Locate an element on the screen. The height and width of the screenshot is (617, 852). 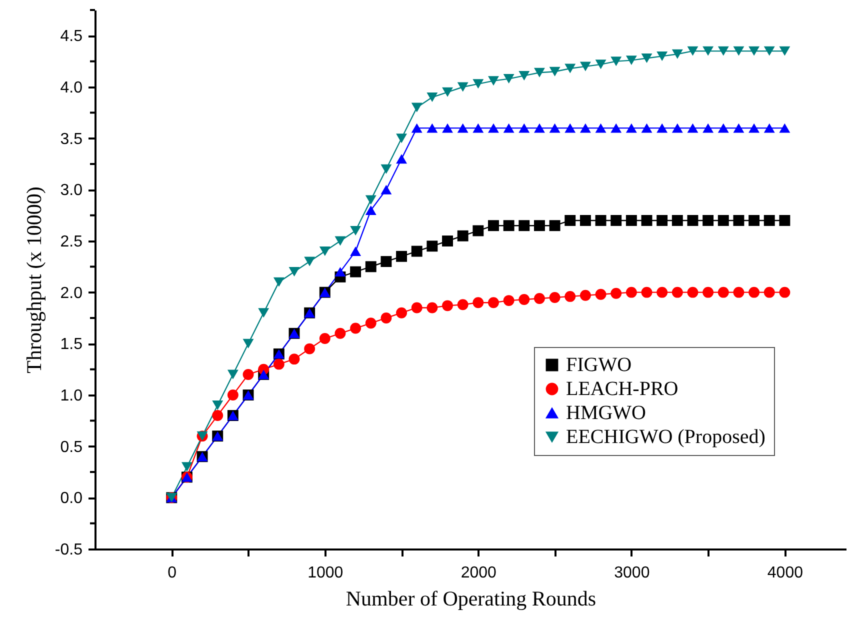
legend-label: HMGWO is located at coordinates (606, 413).